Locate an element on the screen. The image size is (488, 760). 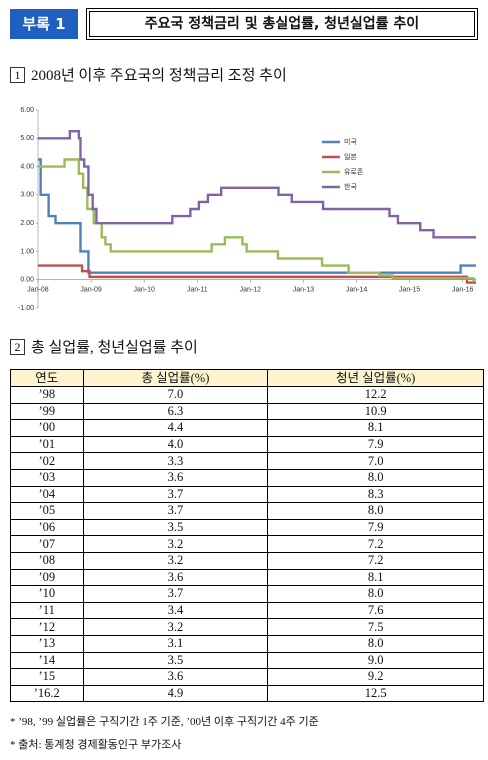
table-row: ’08 3.2 7.2 is located at coordinates (247, 560).